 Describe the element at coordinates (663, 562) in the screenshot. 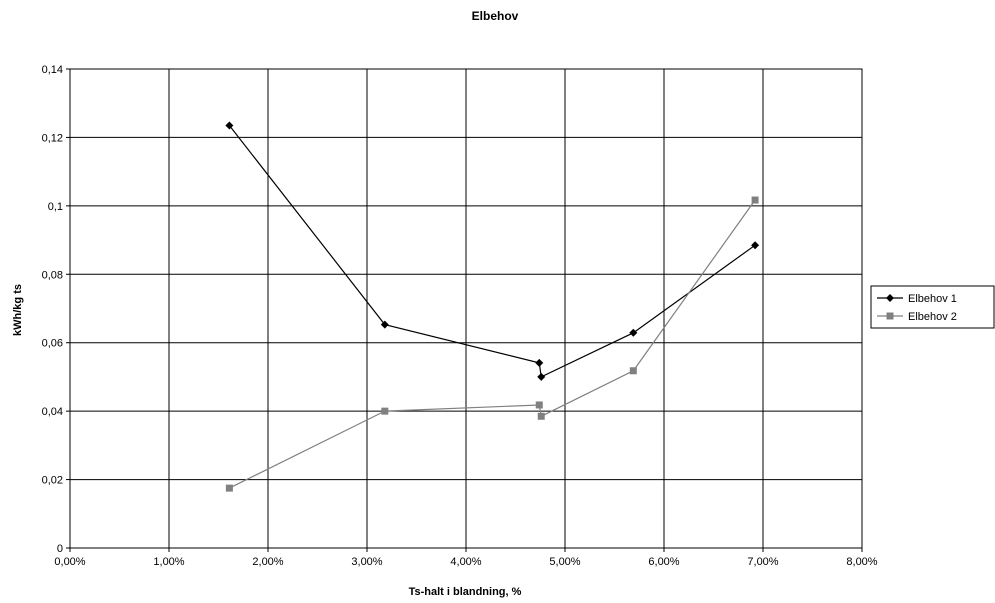

I see `x-tick-label: 6,00%` at that location.